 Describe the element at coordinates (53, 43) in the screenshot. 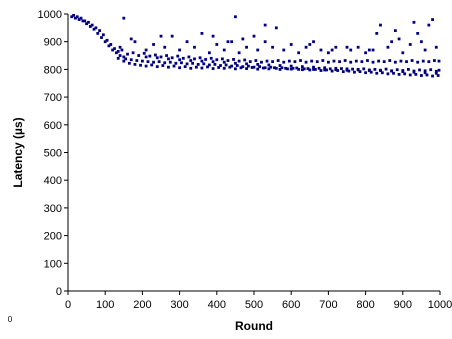

I see `y-tick-label: 900` at that location.